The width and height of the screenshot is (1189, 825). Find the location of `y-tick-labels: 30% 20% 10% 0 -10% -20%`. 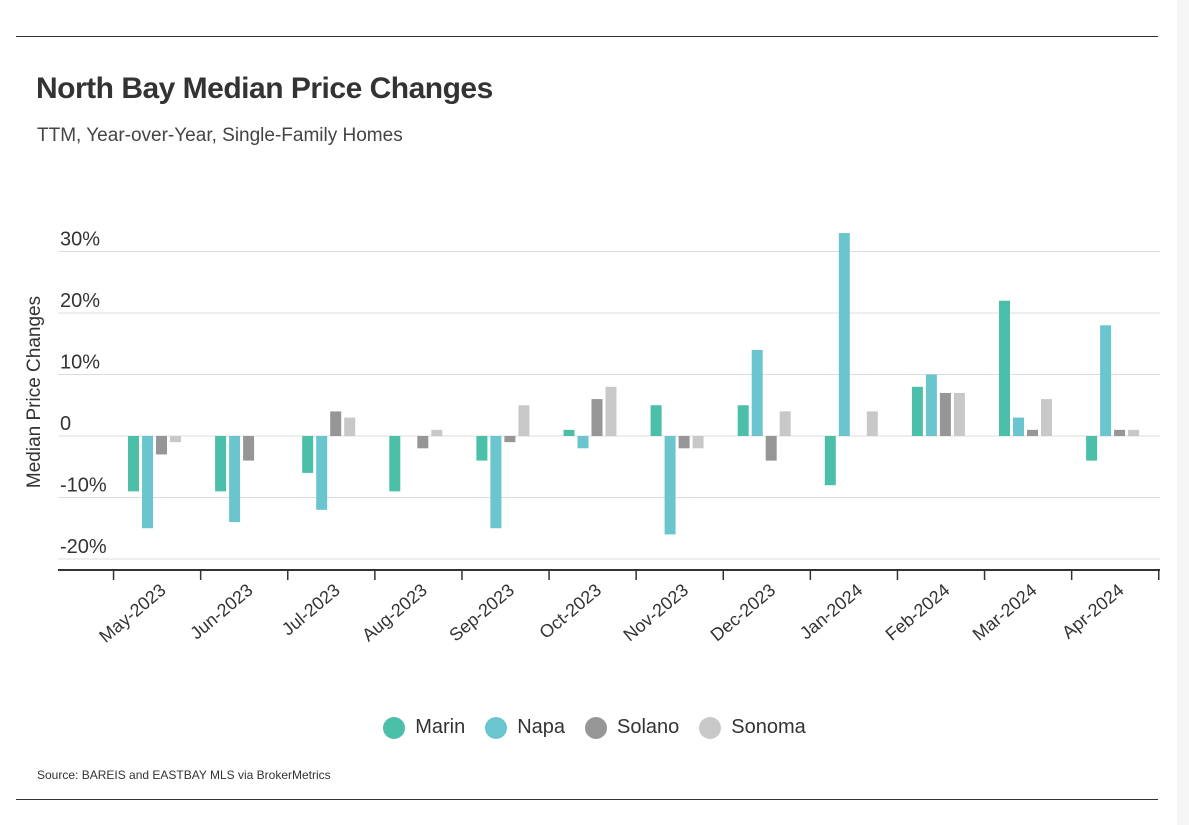

y-tick-labels: 30% 20% 10% 0 -10% -20% is located at coordinates (83, 394).